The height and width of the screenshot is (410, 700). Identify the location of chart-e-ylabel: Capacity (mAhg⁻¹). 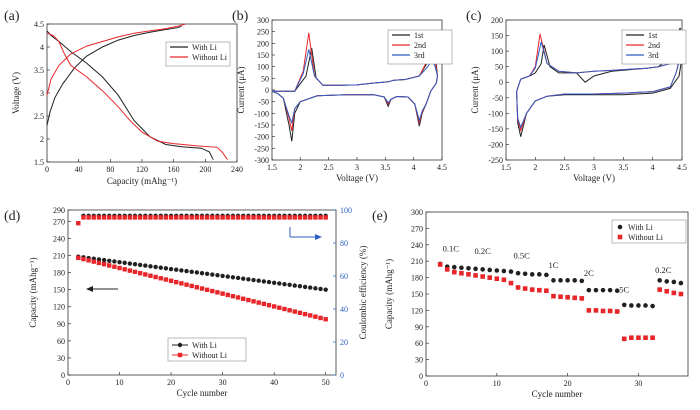
(389, 294).